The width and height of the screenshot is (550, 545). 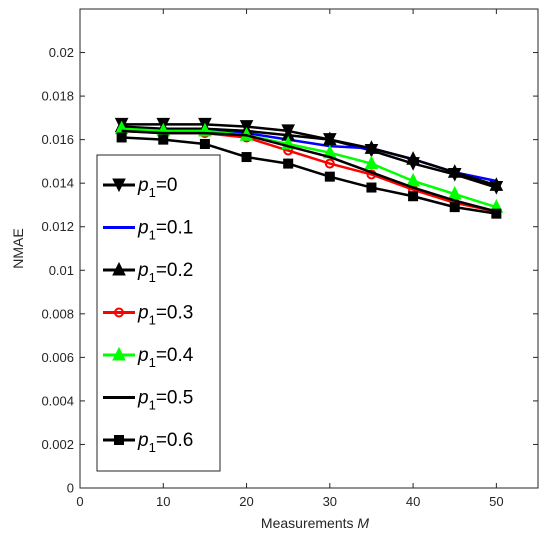 What do you see at coordinates (165, 400) in the screenshot?
I see `legend-label: p1=0.5` at bounding box center [165, 400].